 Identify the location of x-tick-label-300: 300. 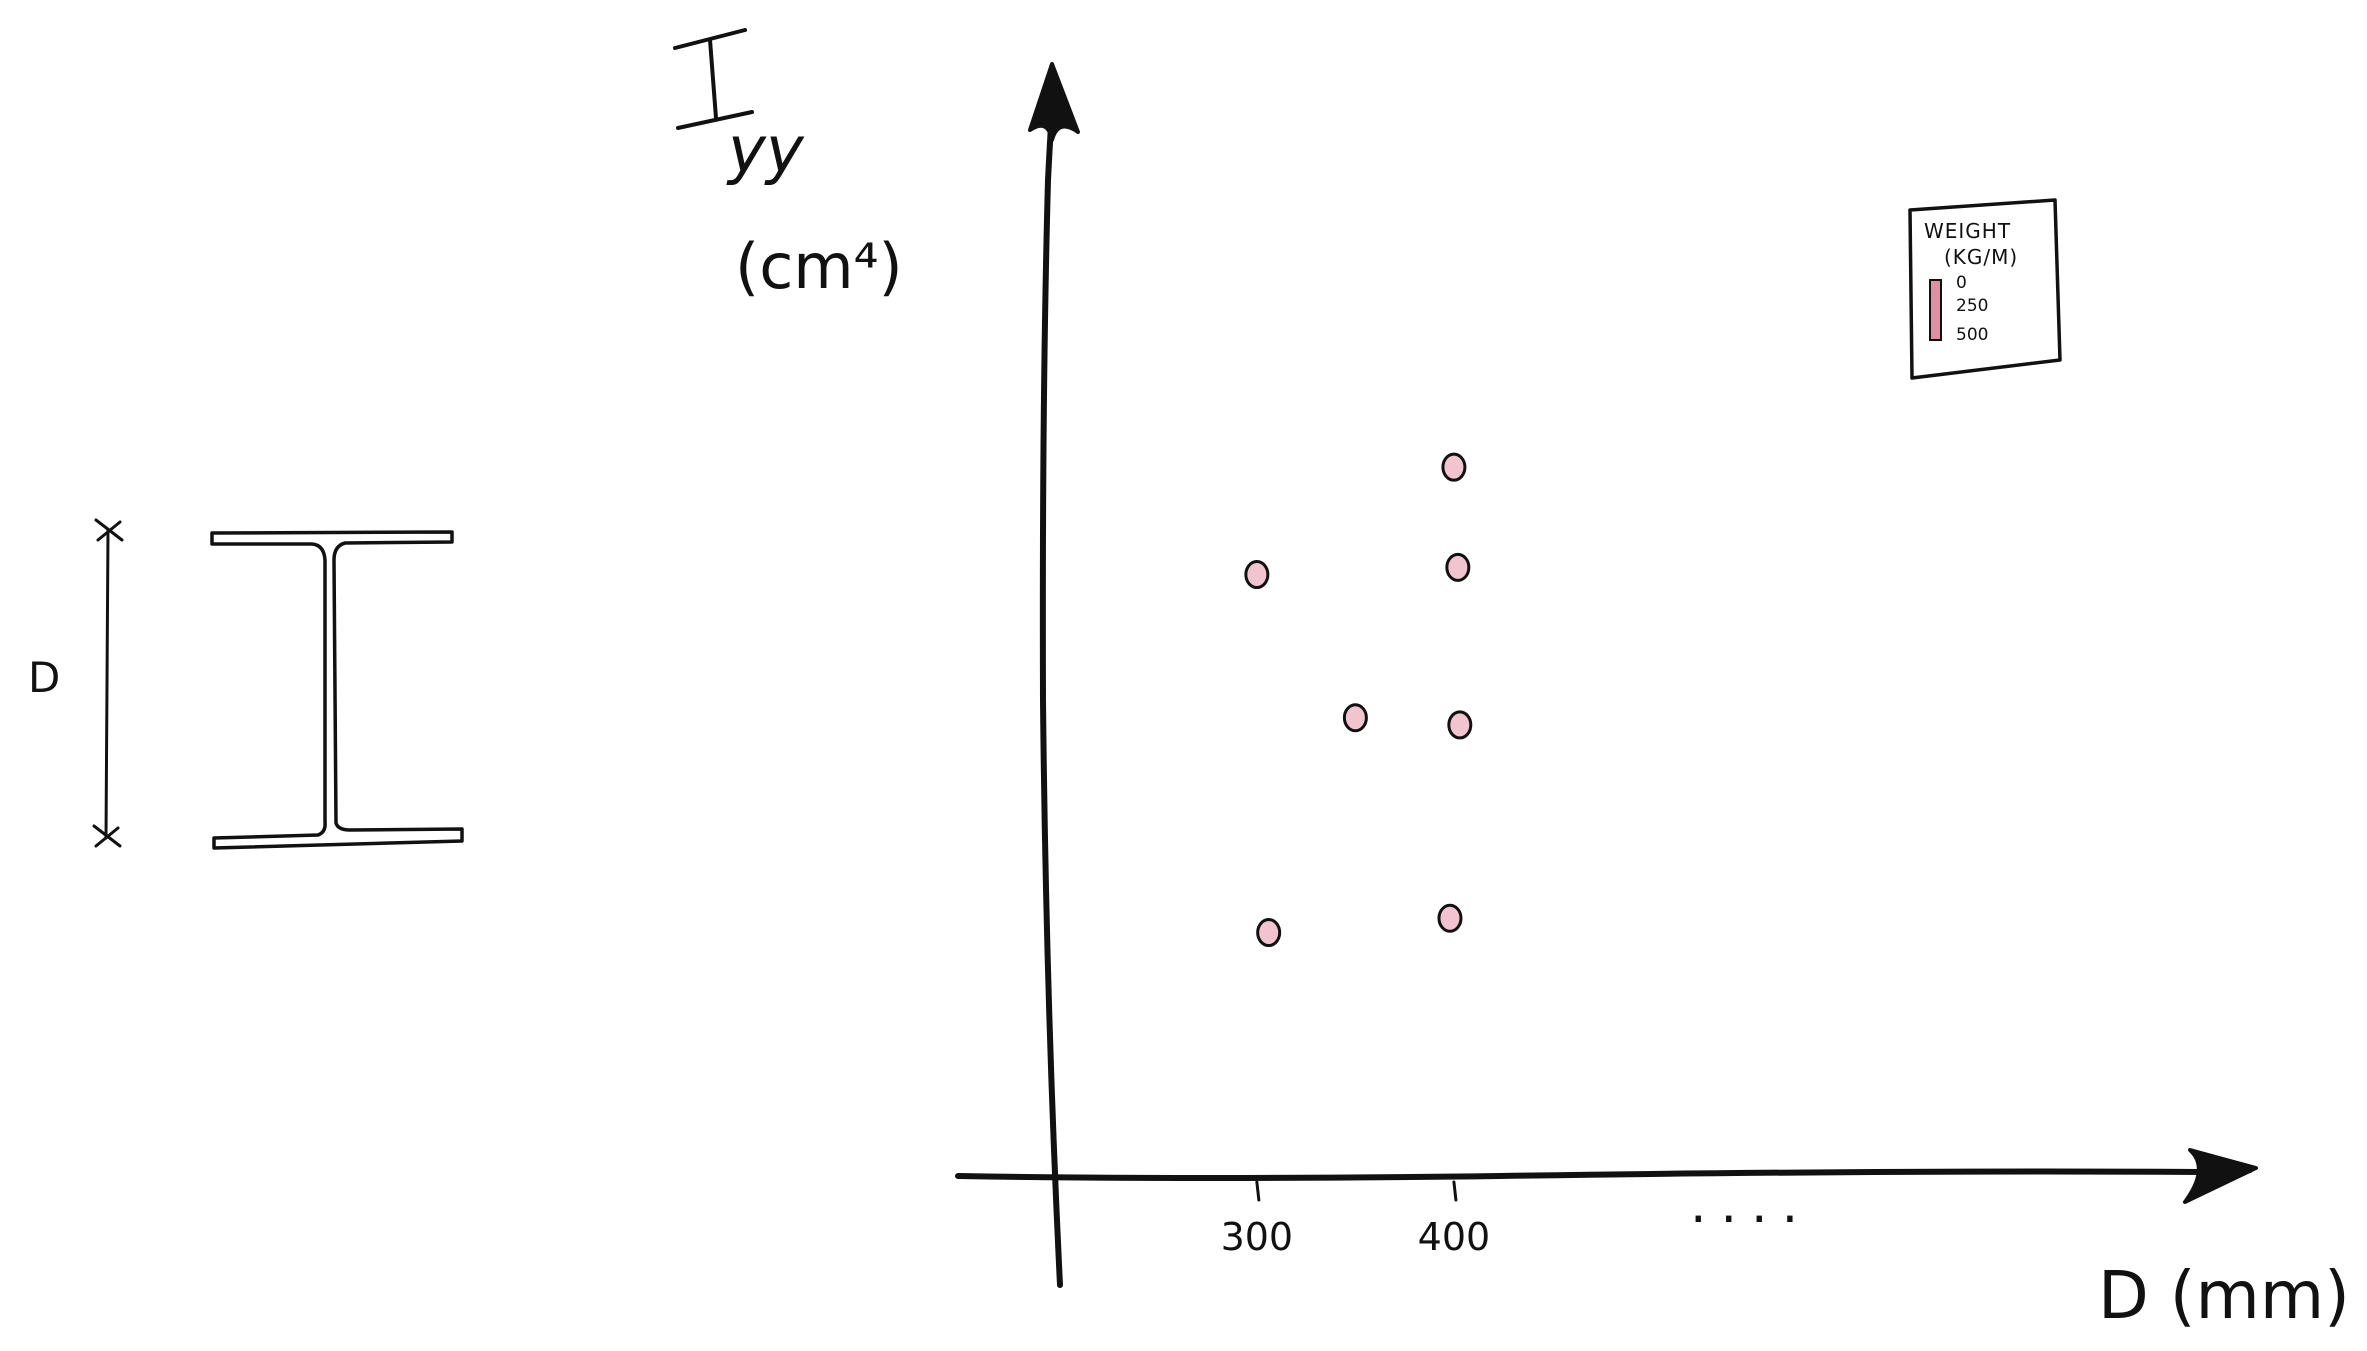
(1257, 1237).